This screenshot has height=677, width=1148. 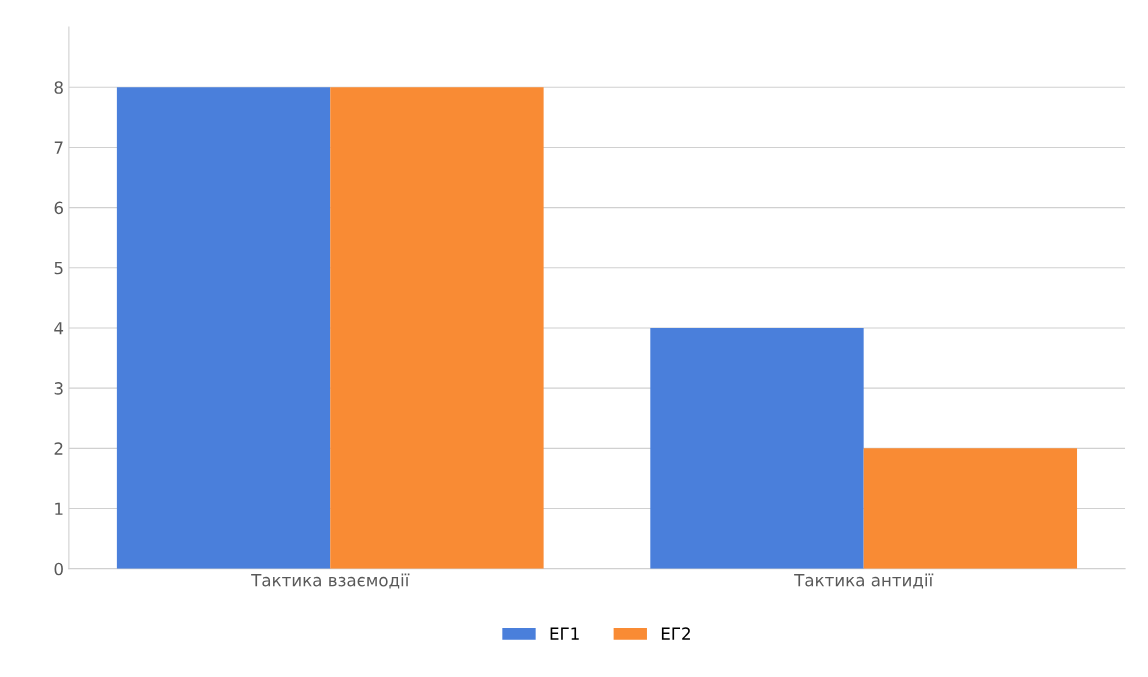 I want to click on y-tick-label: 3, so click(x=58, y=388).